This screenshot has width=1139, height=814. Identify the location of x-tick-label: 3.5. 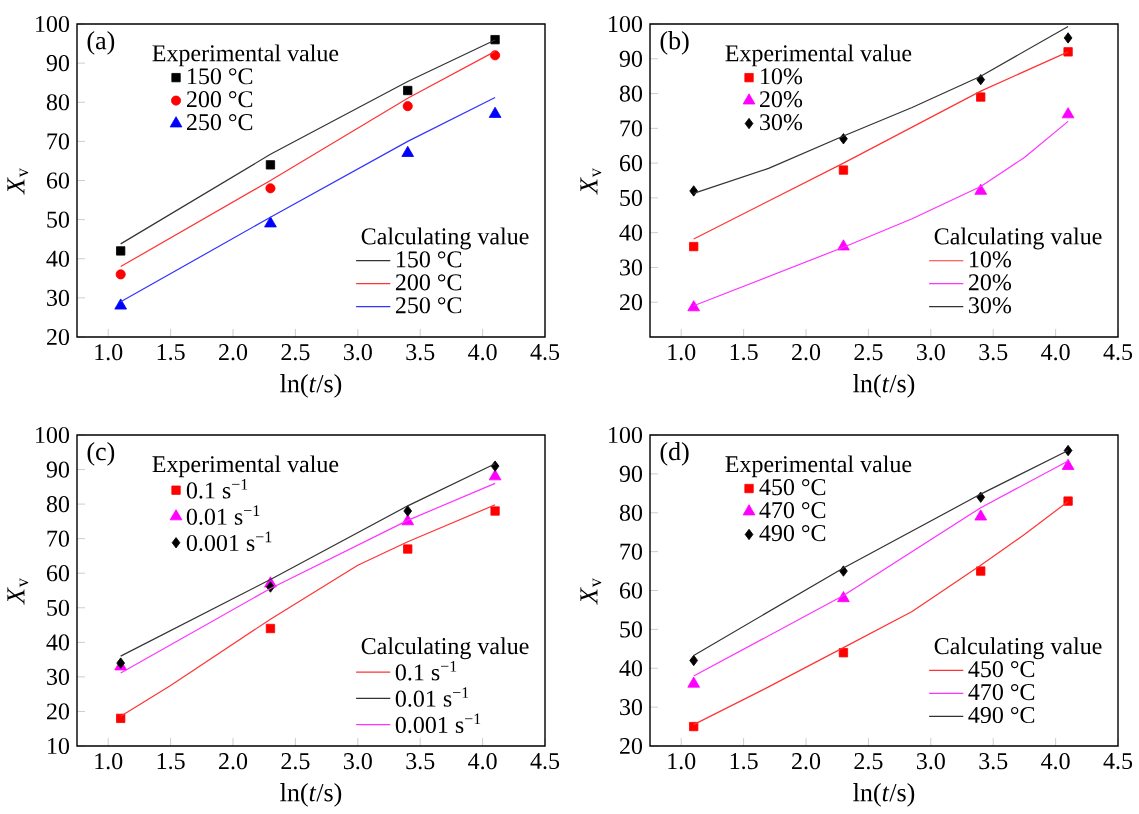
(420, 761).